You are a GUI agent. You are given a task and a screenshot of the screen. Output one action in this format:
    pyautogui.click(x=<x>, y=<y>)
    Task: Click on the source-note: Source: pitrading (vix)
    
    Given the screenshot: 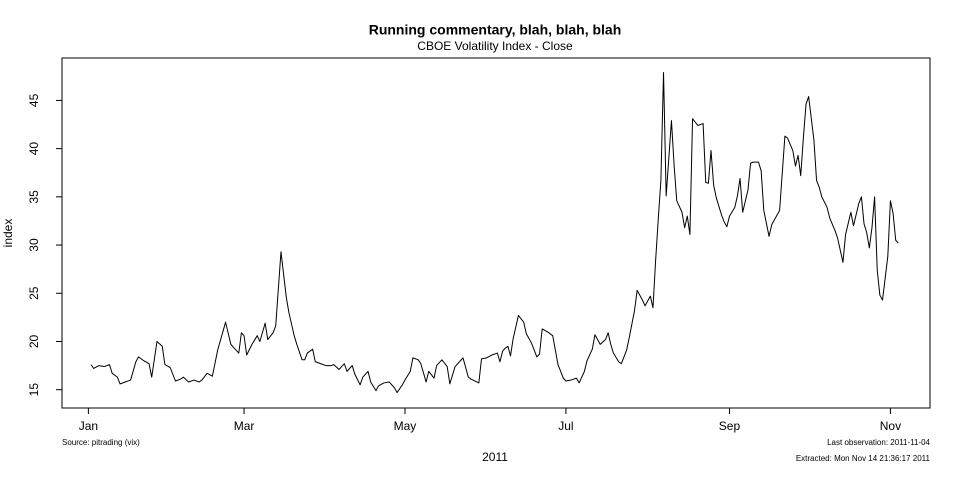 What is the action you would take?
    pyautogui.click(x=101, y=442)
    